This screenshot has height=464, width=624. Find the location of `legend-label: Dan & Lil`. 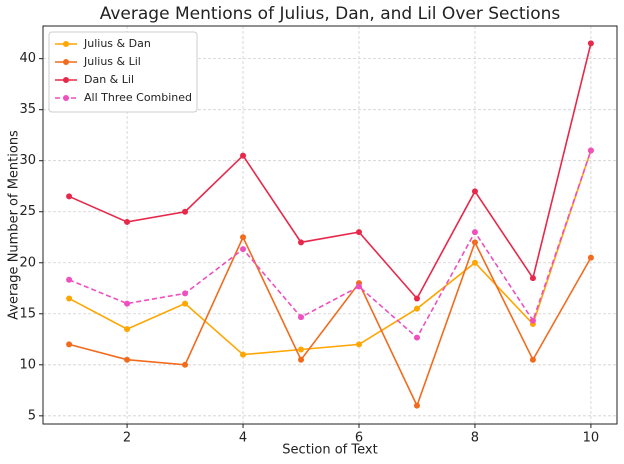

legend-label: Dan & Lil is located at coordinates (109, 79).